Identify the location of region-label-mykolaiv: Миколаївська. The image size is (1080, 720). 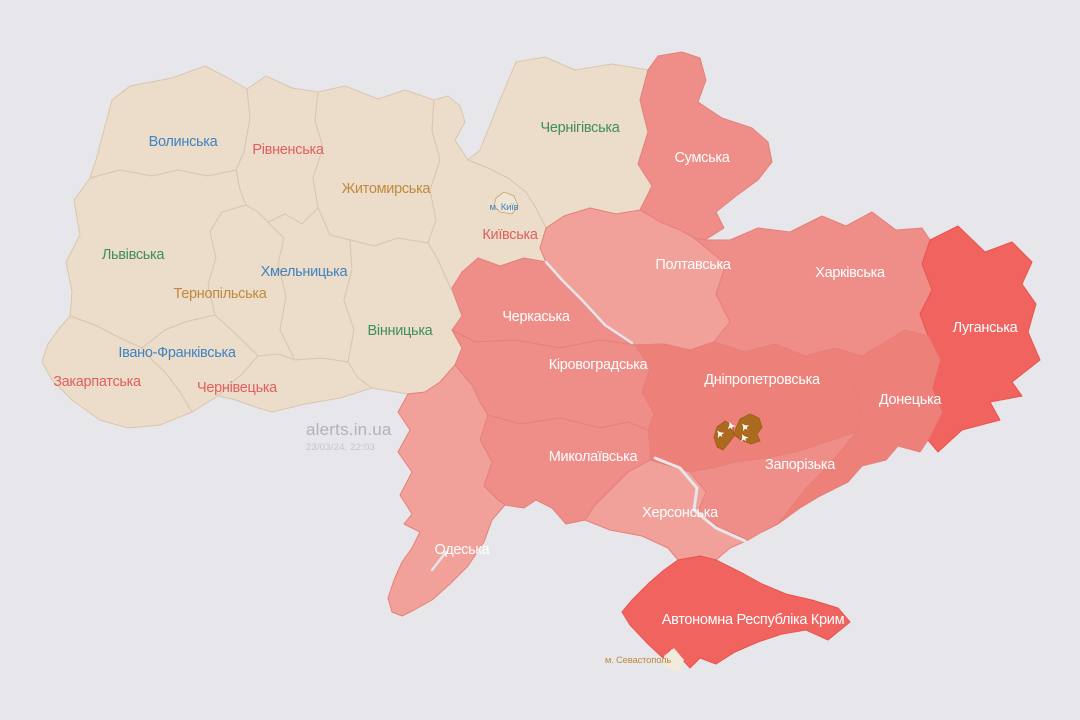
(594, 457).